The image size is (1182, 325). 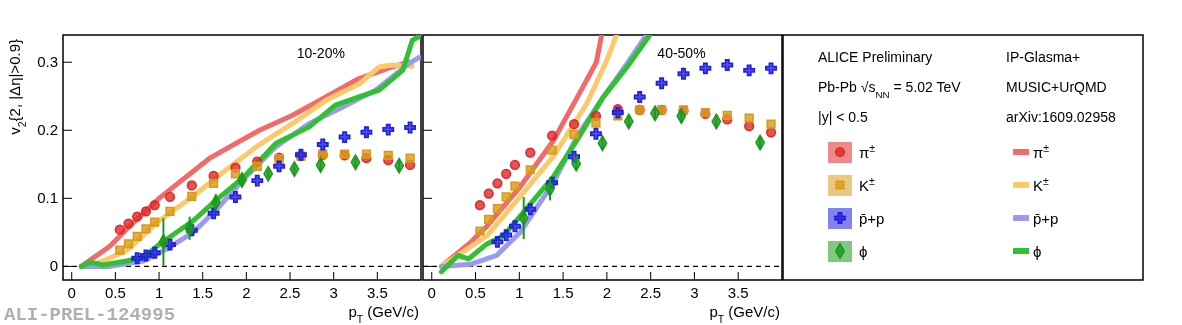 I want to click on annotation: 40-50%, so click(x=681, y=53).